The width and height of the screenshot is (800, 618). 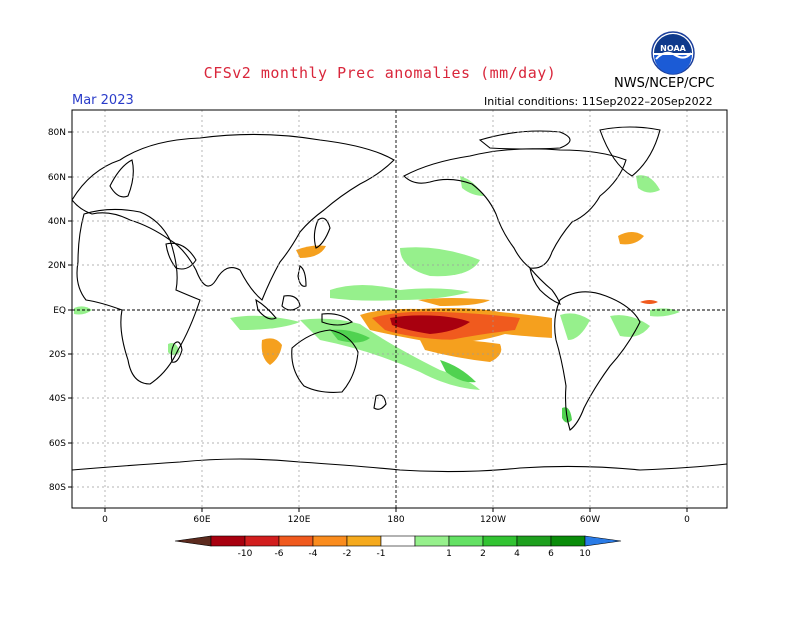 I want to click on lat-label: EQ, so click(x=59, y=311).